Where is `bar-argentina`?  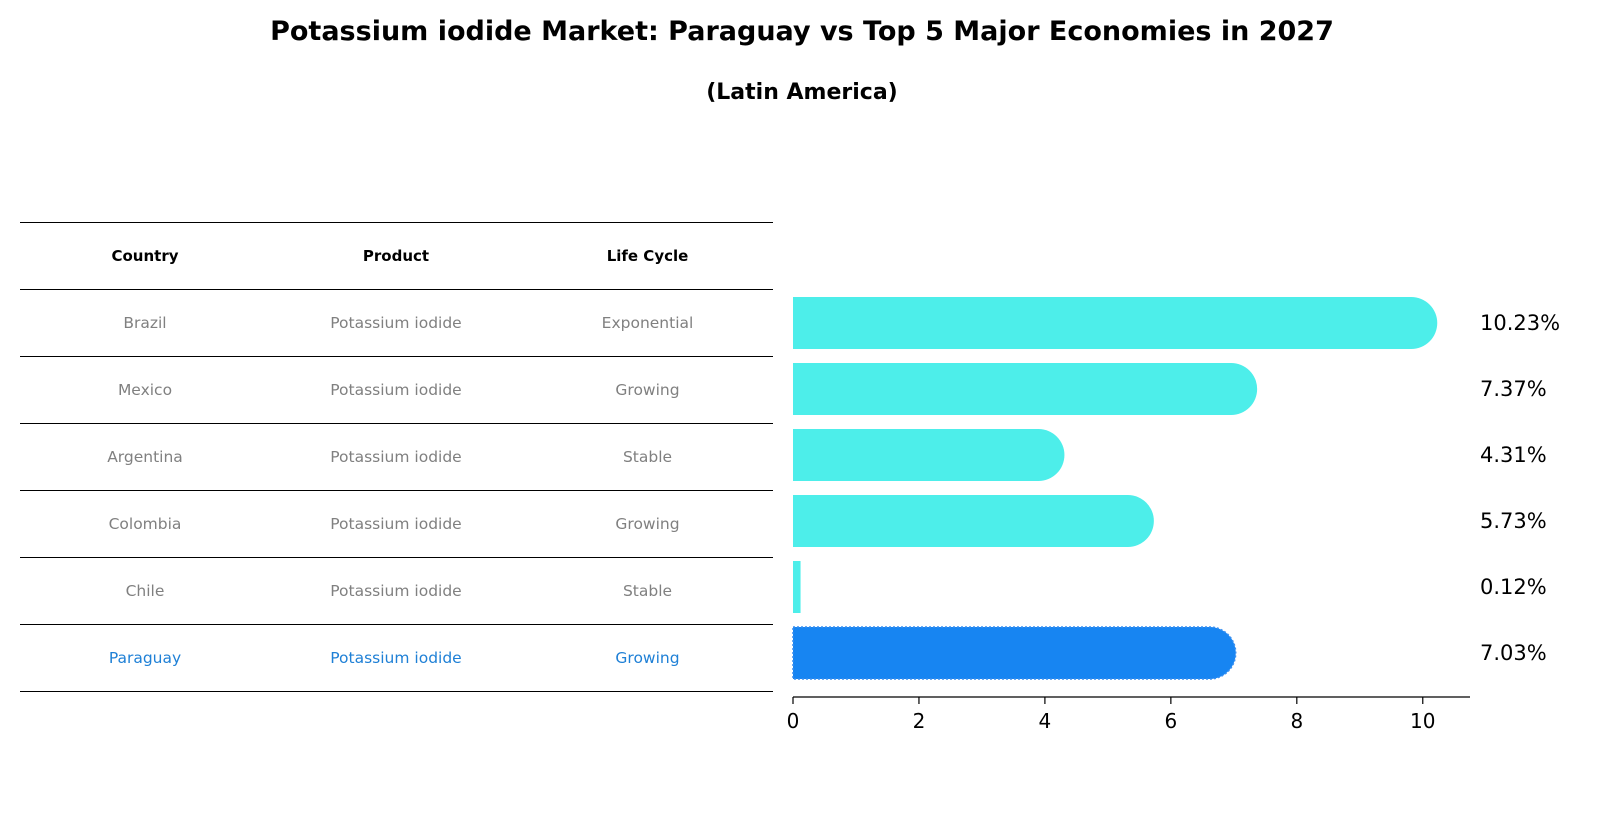 bar-argentina is located at coordinates (929, 455).